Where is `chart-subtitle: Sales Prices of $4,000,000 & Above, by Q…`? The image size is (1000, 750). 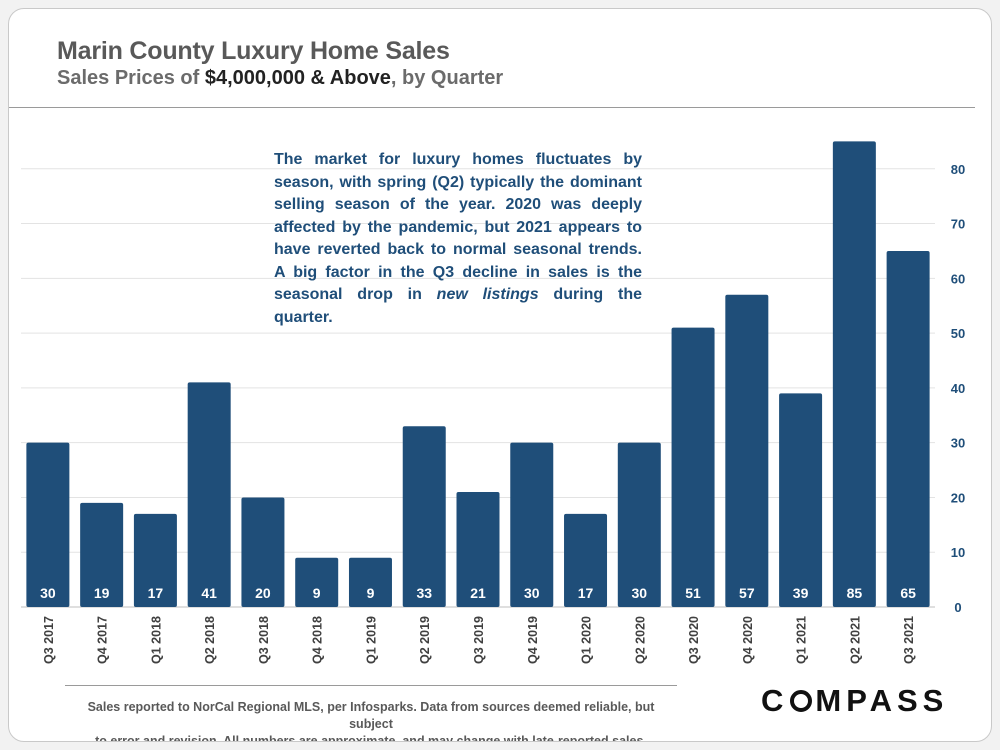
chart-subtitle: Sales Prices of $4,000,000 & Above, by Q… is located at coordinates (280, 78).